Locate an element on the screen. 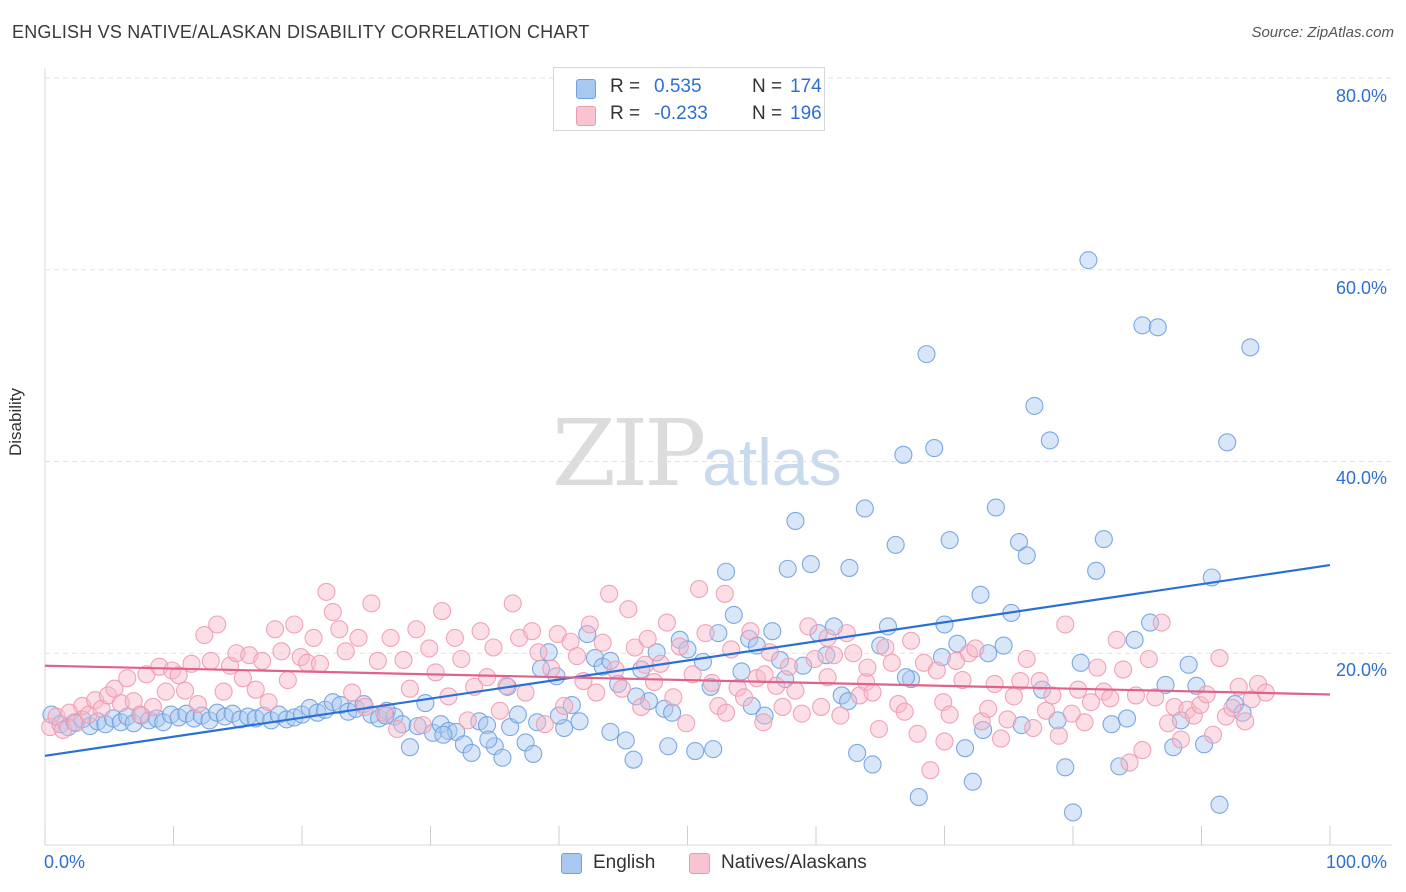 This screenshot has height=892, width=1406. watermark-atlas: atlas is located at coordinates (772, 462).